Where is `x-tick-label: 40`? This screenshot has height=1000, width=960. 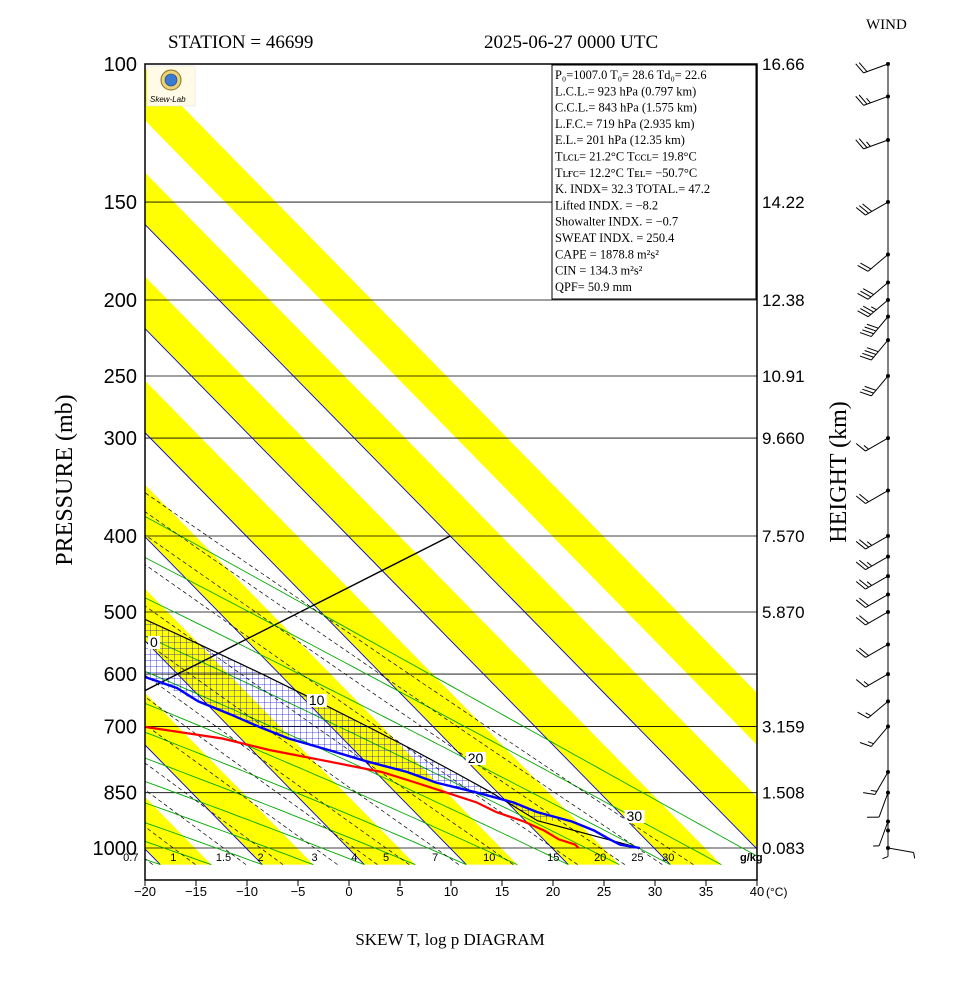
x-tick-label: 40 is located at coordinates (757, 891).